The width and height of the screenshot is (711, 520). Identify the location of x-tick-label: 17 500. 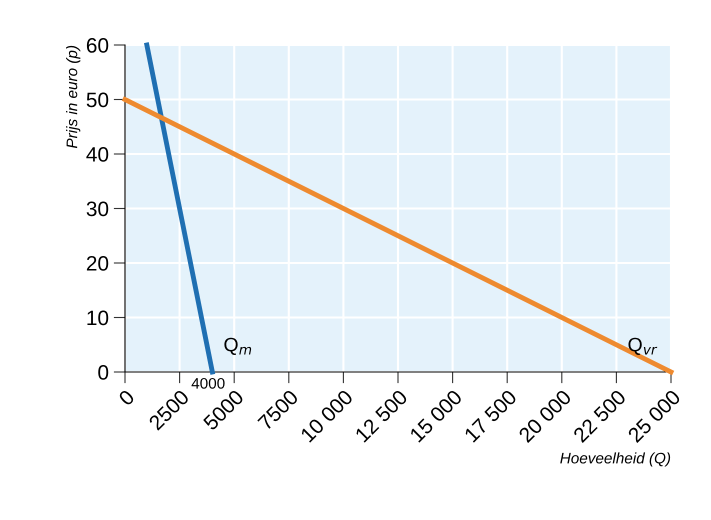
(491, 415).